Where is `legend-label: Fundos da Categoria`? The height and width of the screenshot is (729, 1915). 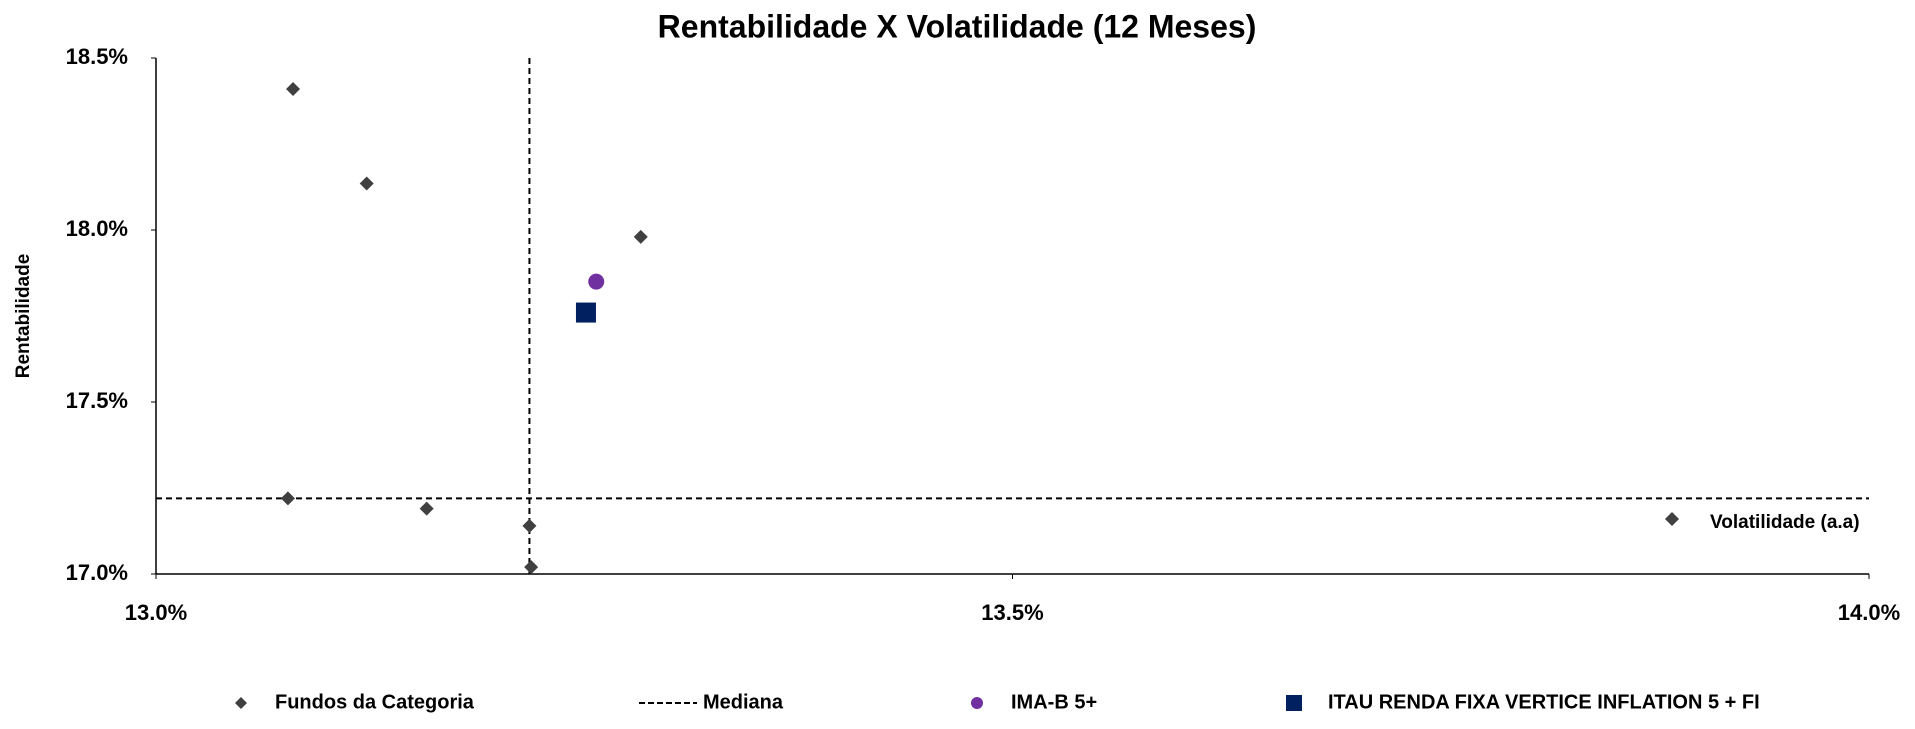 legend-label: Fundos da Categoria is located at coordinates (375, 702).